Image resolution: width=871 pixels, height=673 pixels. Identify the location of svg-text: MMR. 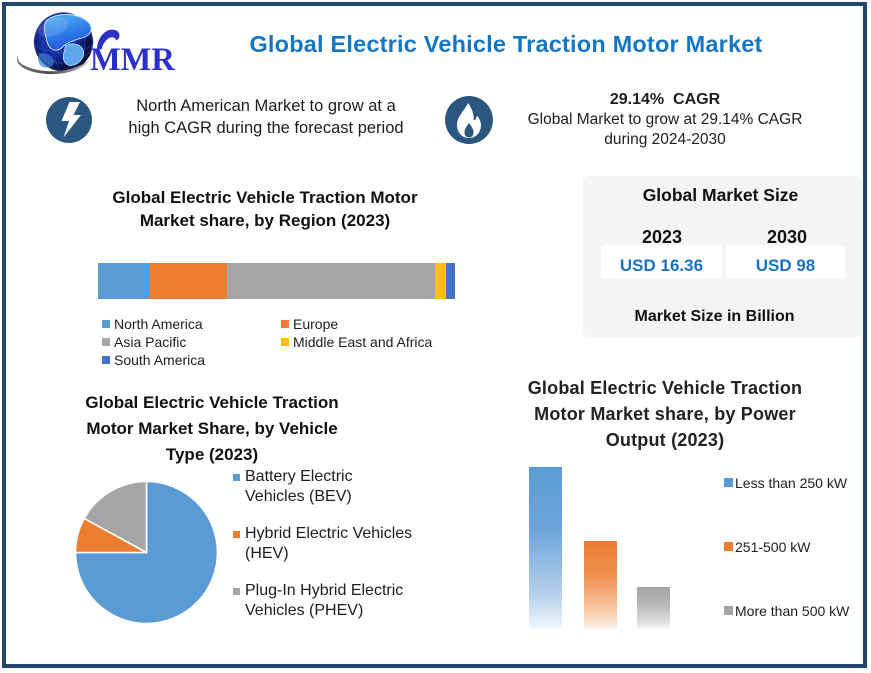
(132, 60).